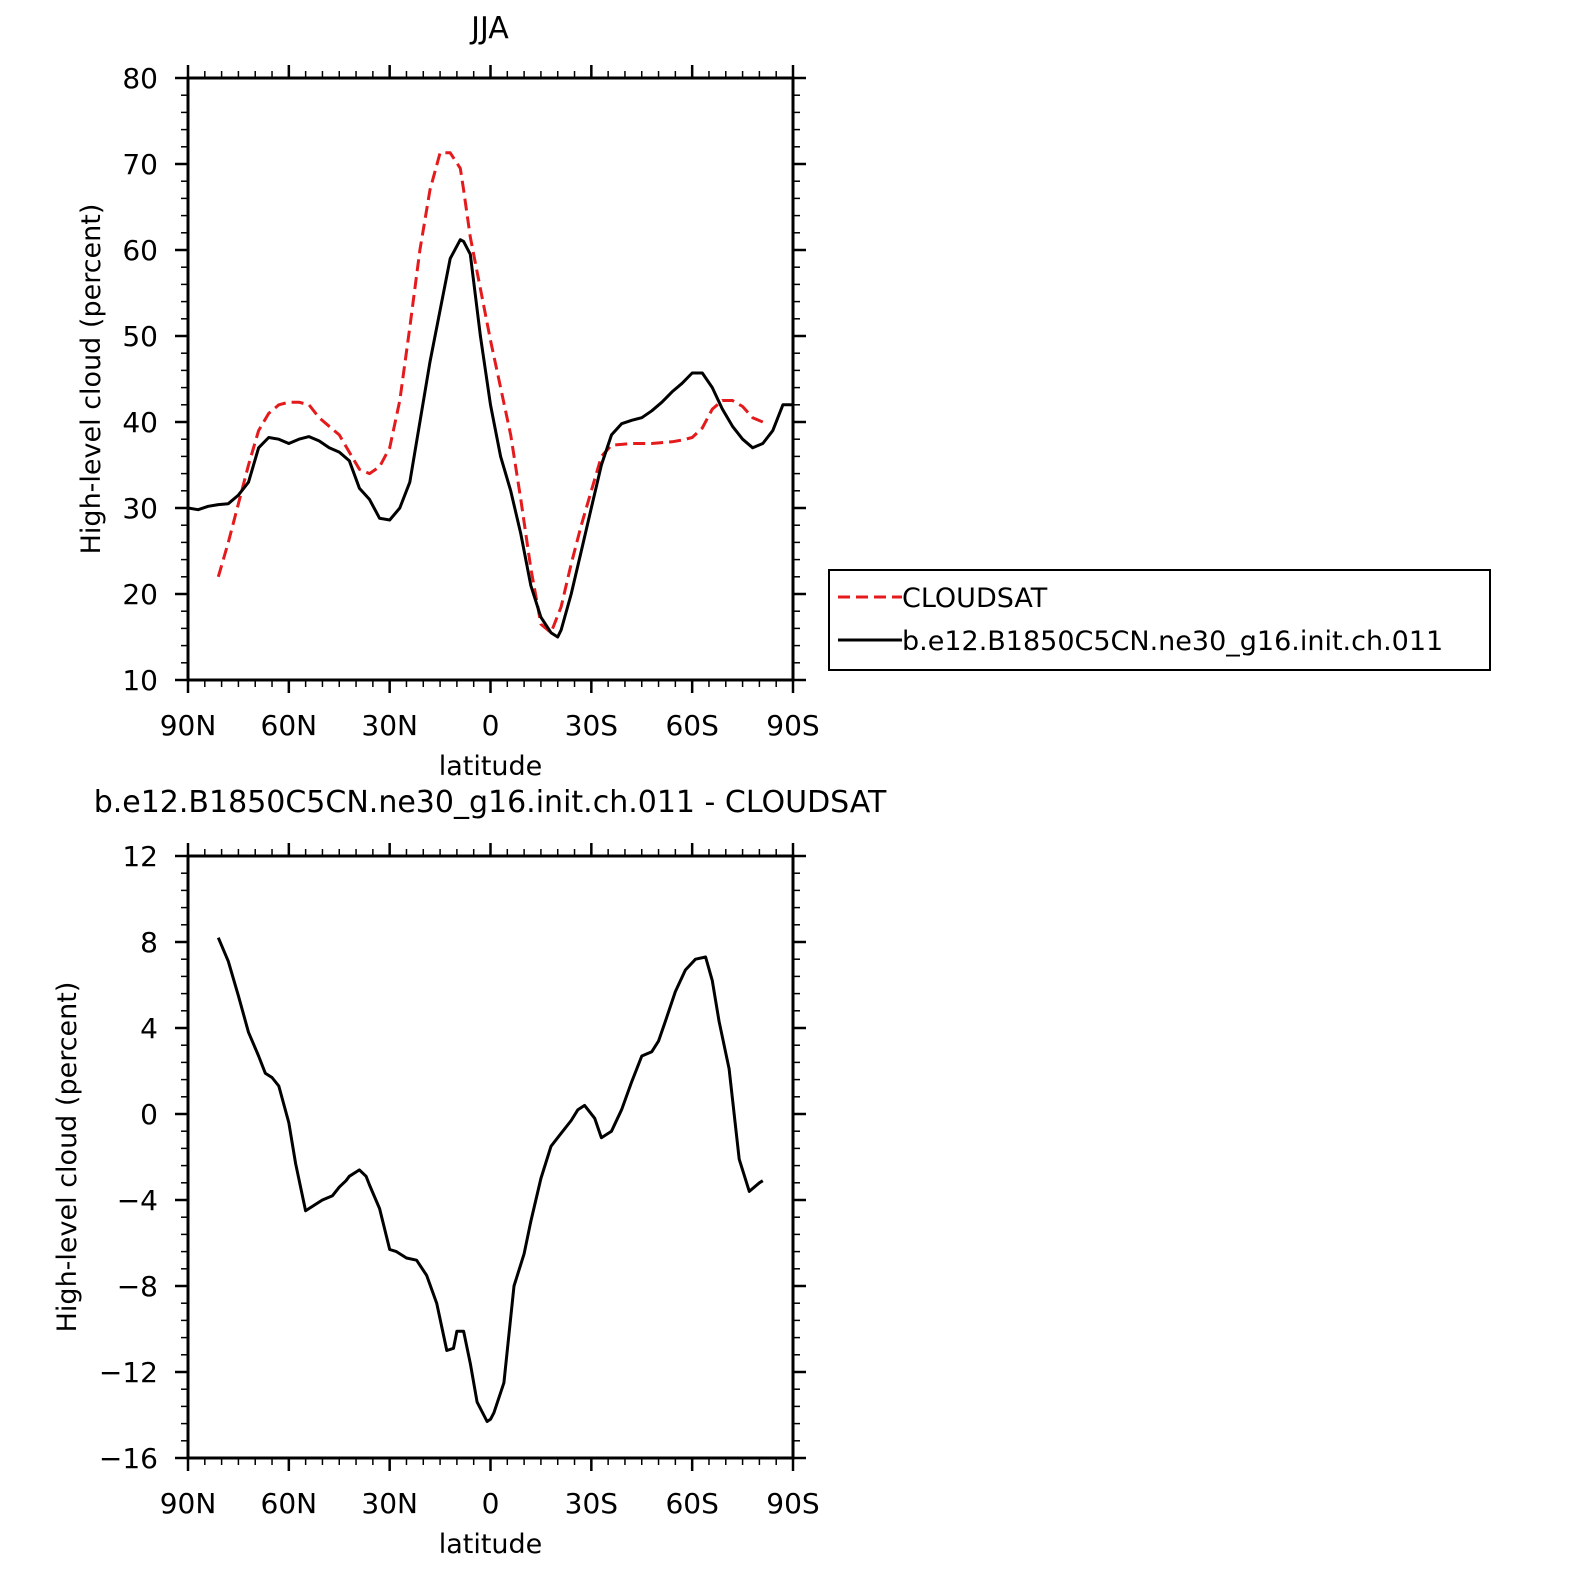 The image size is (1569, 1569). Describe the element at coordinates (128, 1458) in the screenshot. I see `y-tick-label: −16` at that location.